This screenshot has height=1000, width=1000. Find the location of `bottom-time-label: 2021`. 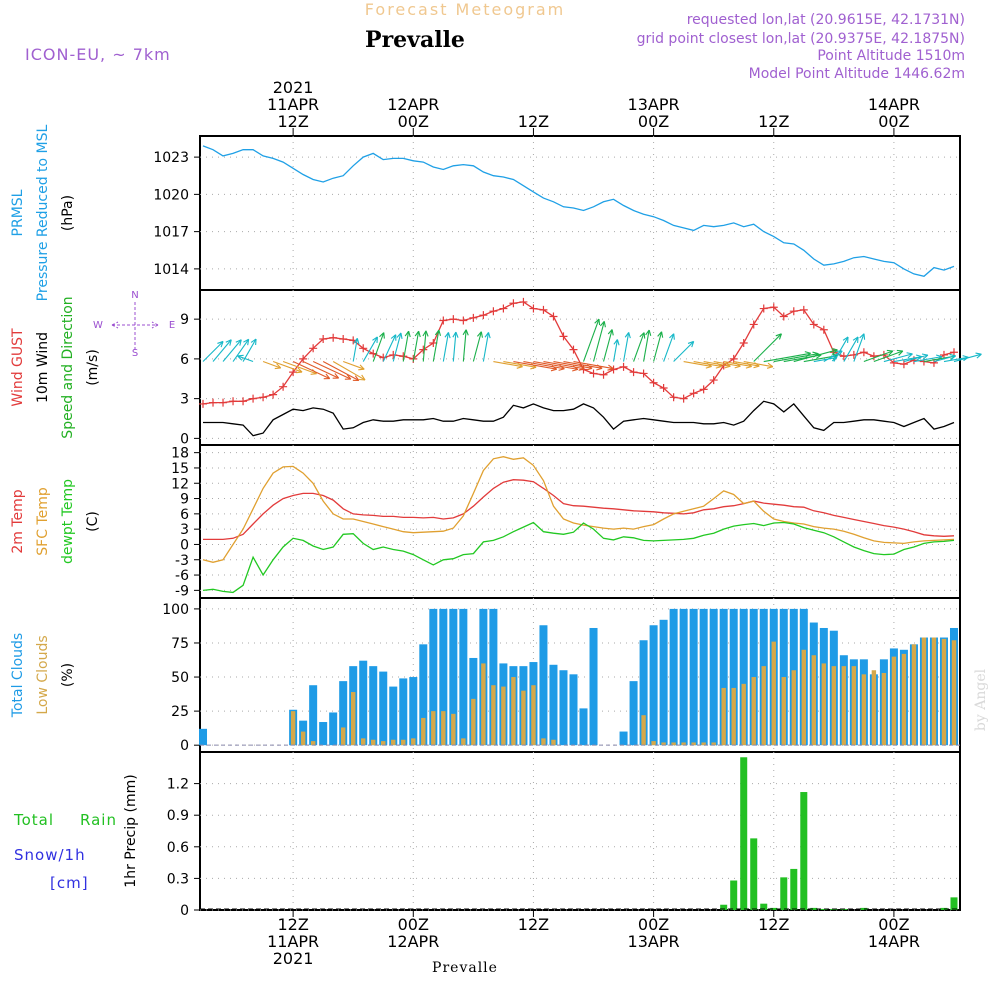

bottom-time-label: 2021 is located at coordinates (293, 958).